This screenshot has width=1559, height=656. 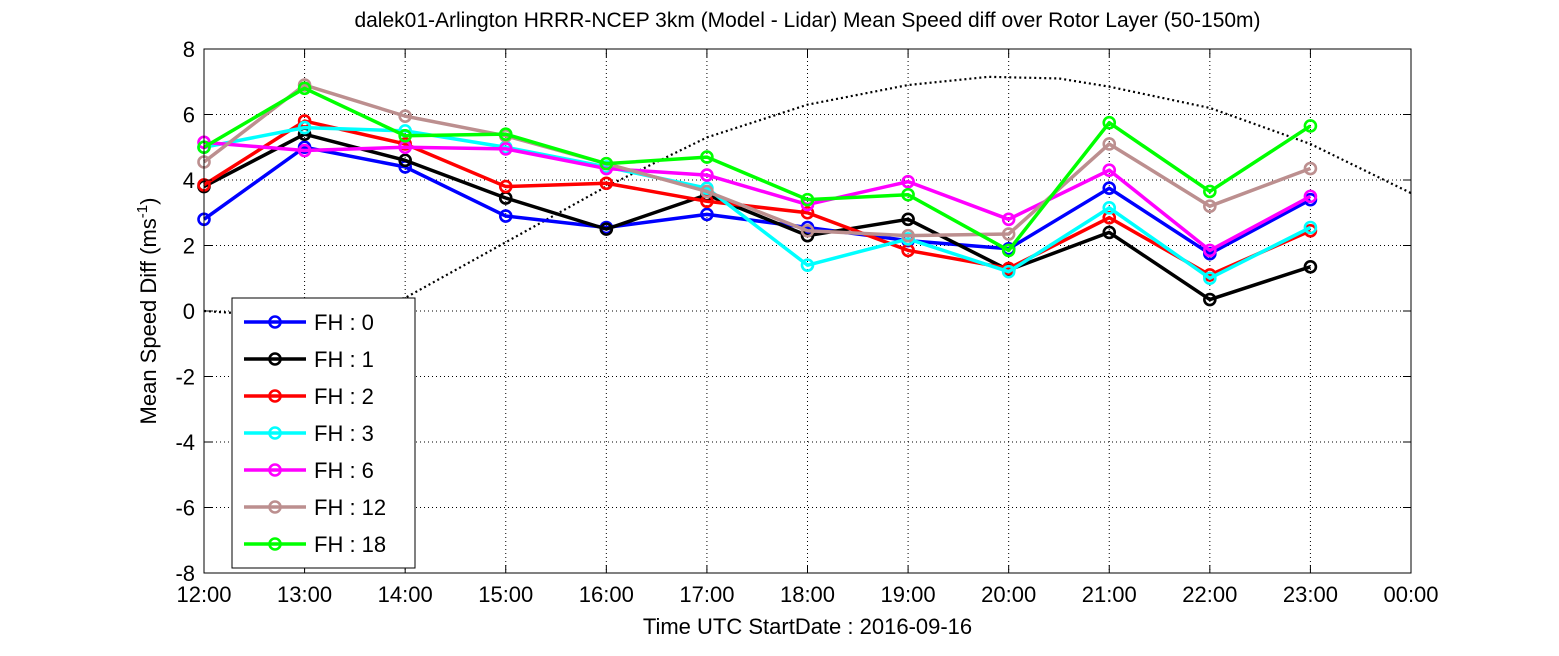 What do you see at coordinates (706, 594) in the screenshot?
I see `x-tick-label: 17:00` at bounding box center [706, 594].